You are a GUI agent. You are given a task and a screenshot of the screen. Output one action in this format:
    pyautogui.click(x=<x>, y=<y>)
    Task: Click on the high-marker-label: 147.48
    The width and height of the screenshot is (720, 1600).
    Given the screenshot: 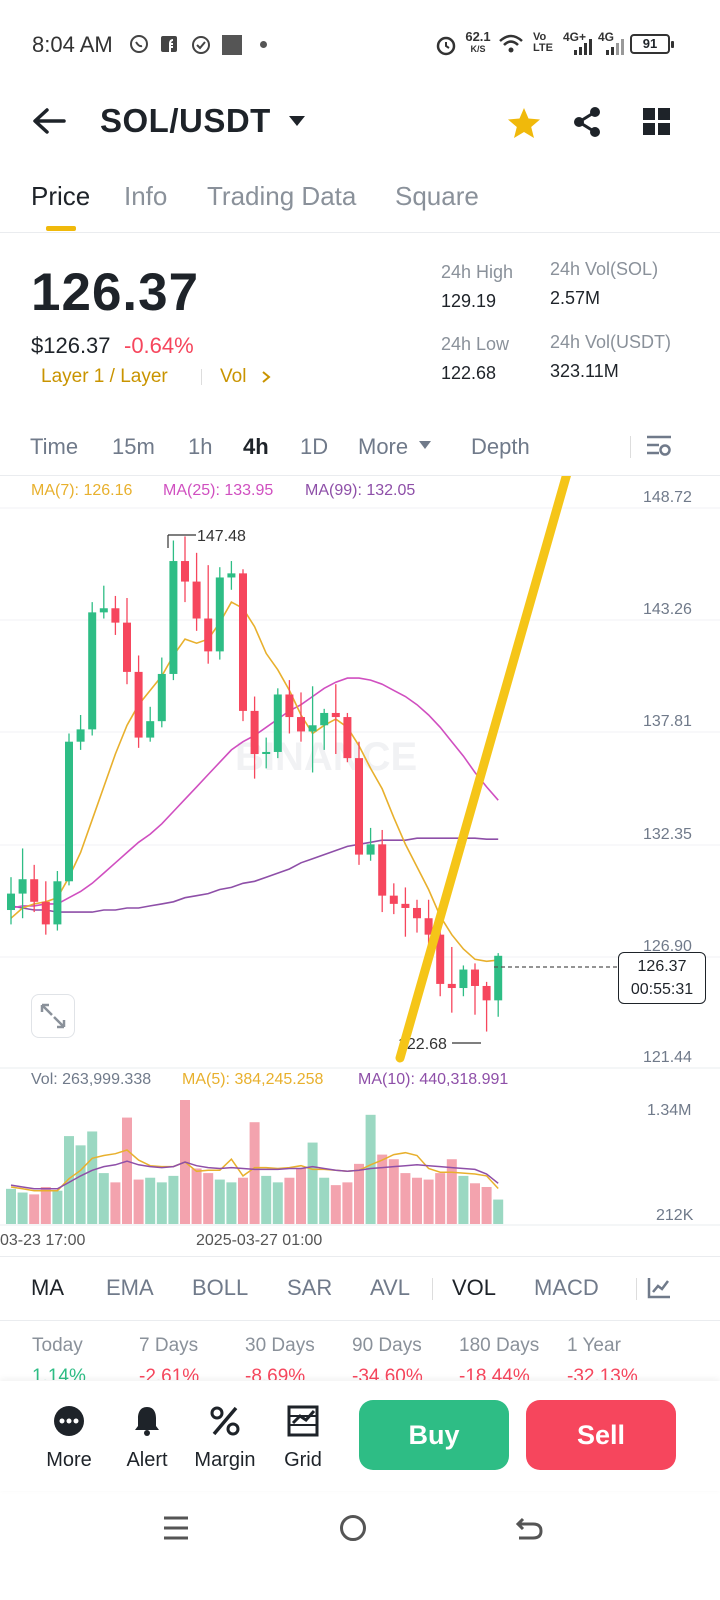 What is the action you would take?
    pyautogui.click(x=221, y=536)
    